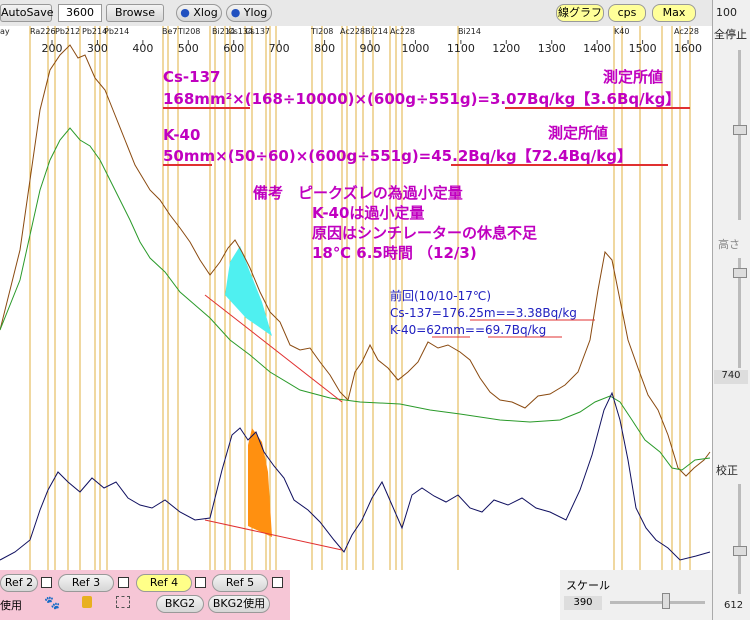 This screenshot has height=620, width=750. Describe the element at coordinates (588, 585) in the screenshot. I see `scale-label: スケール` at that location.